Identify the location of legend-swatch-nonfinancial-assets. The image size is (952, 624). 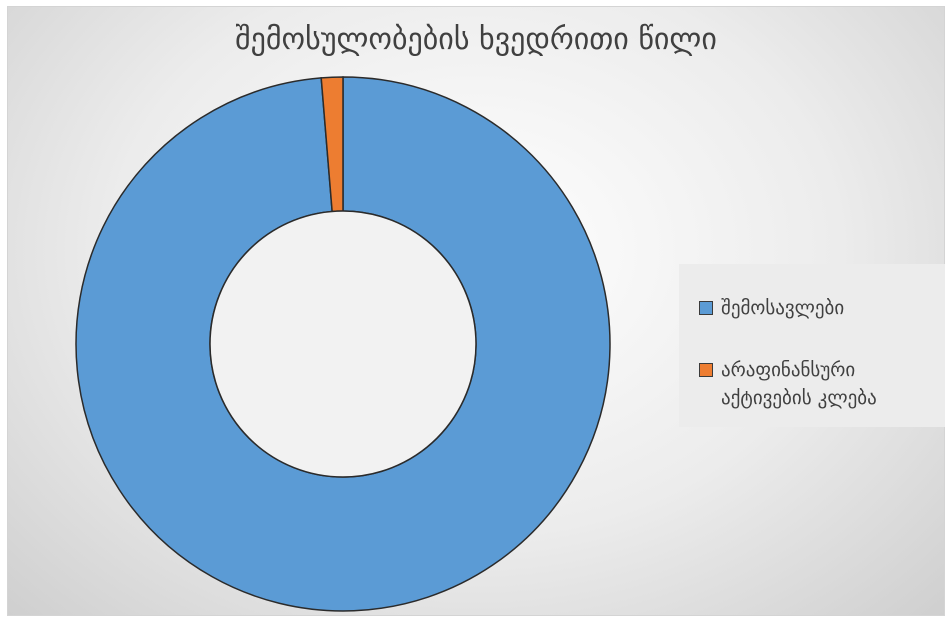
(706, 370).